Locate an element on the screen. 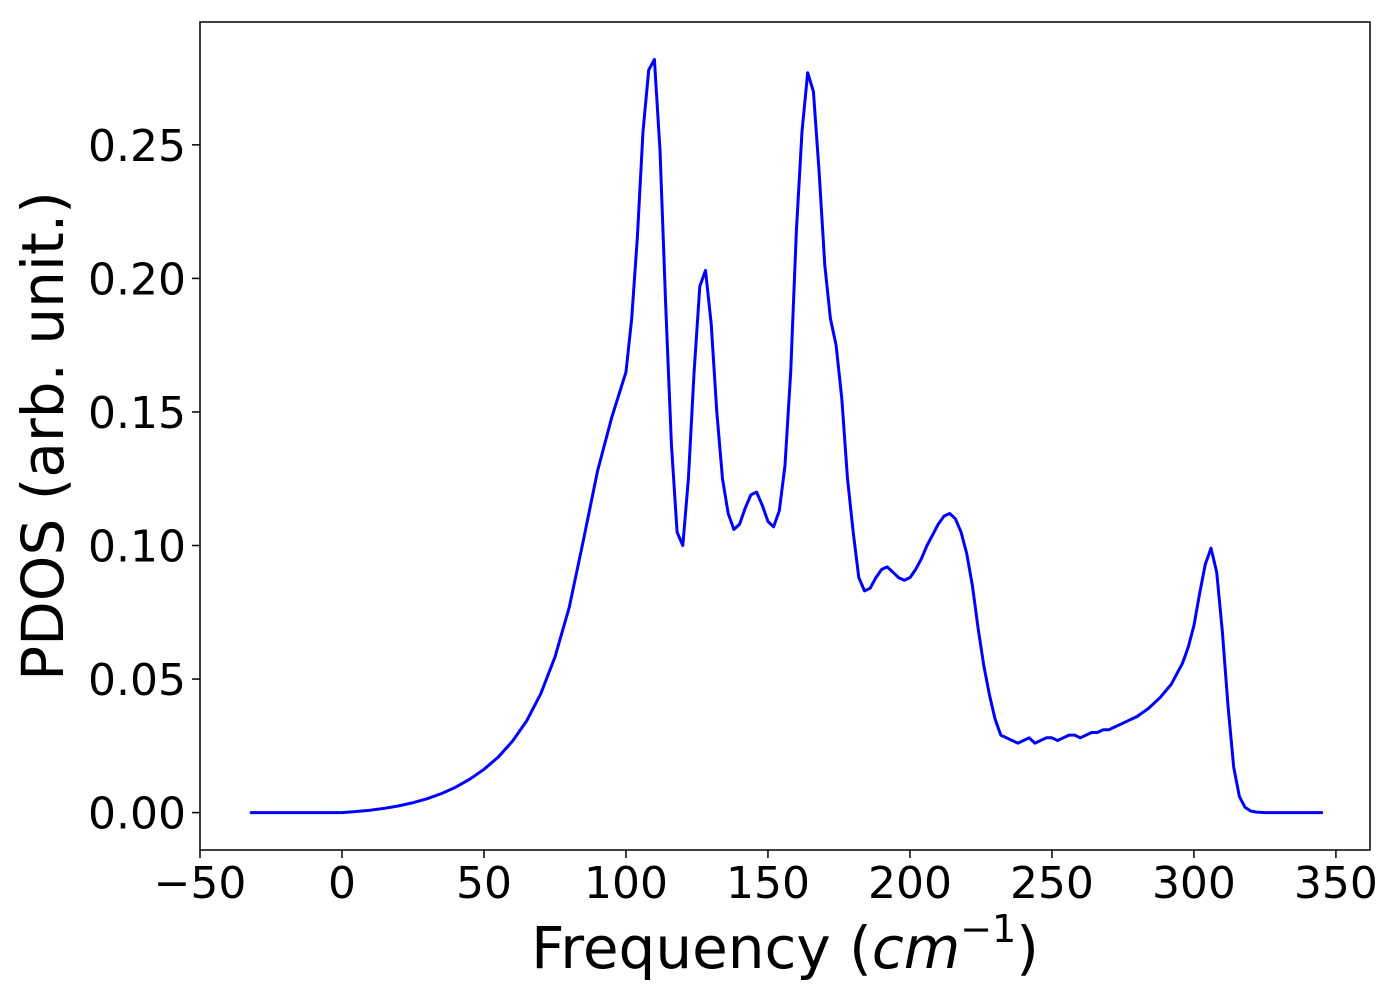 The image size is (1400, 1000). y-tick-label: 0.15 is located at coordinates (137, 413).